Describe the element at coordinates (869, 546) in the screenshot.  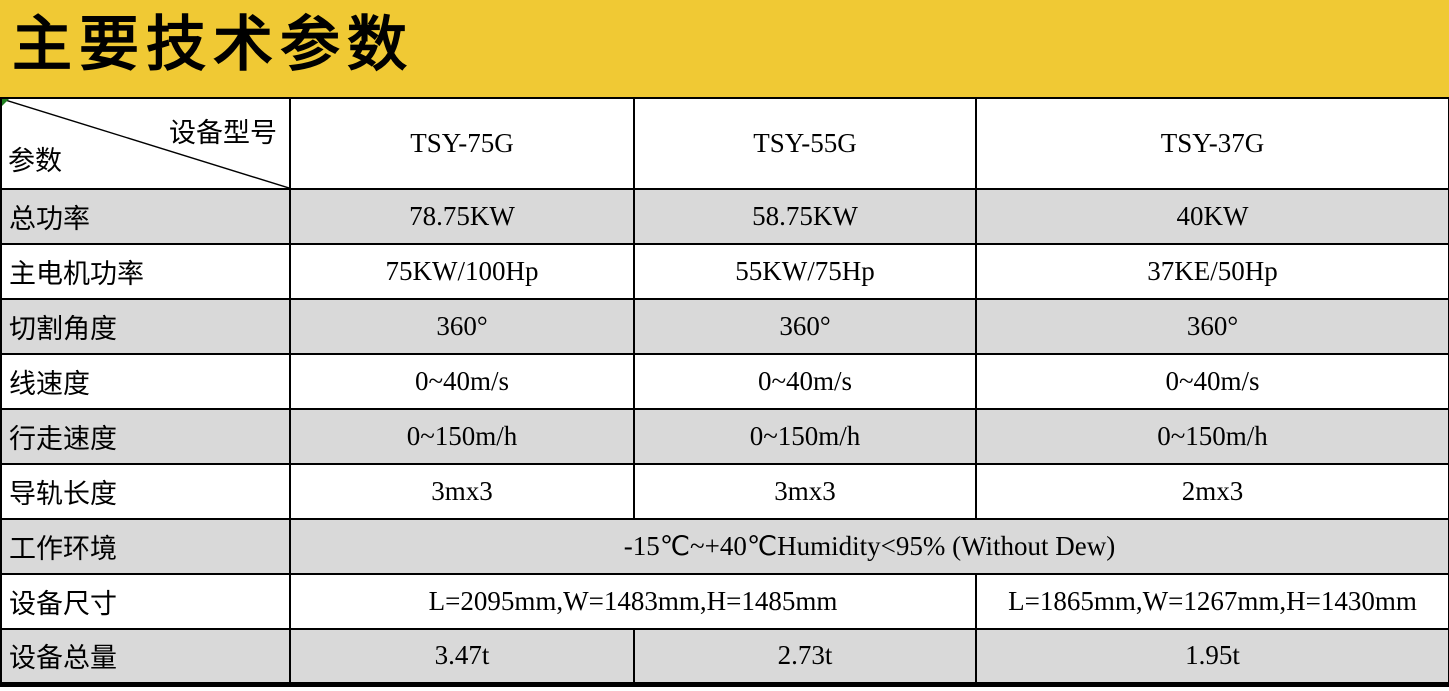
I see `value-cell-merged: -15℃~+40℃Humidity<95% (Without Dew)` at that location.